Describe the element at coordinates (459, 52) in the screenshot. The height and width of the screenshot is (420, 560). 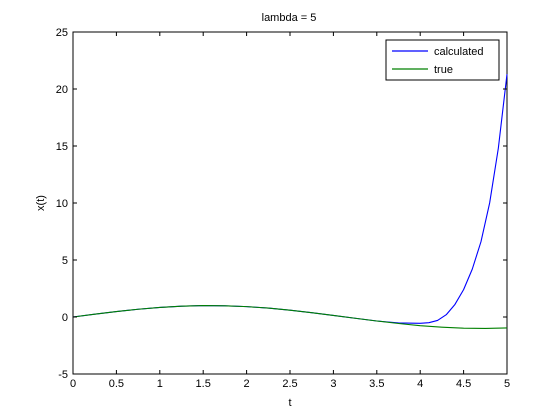
I see `legend-label-calculated: calculated` at that location.